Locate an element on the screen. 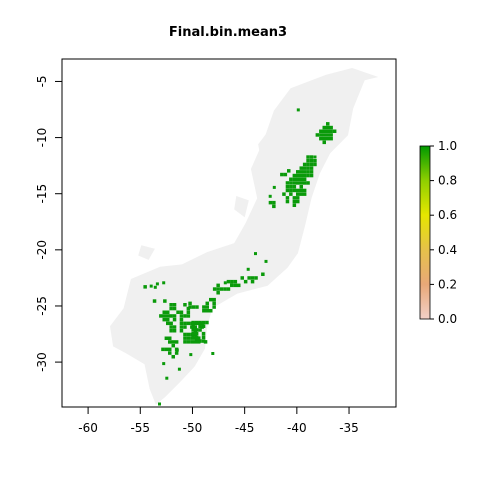 The width and height of the screenshot is (480, 480). colorbar-tick-label: 0.6 is located at coordinates (447, 215).